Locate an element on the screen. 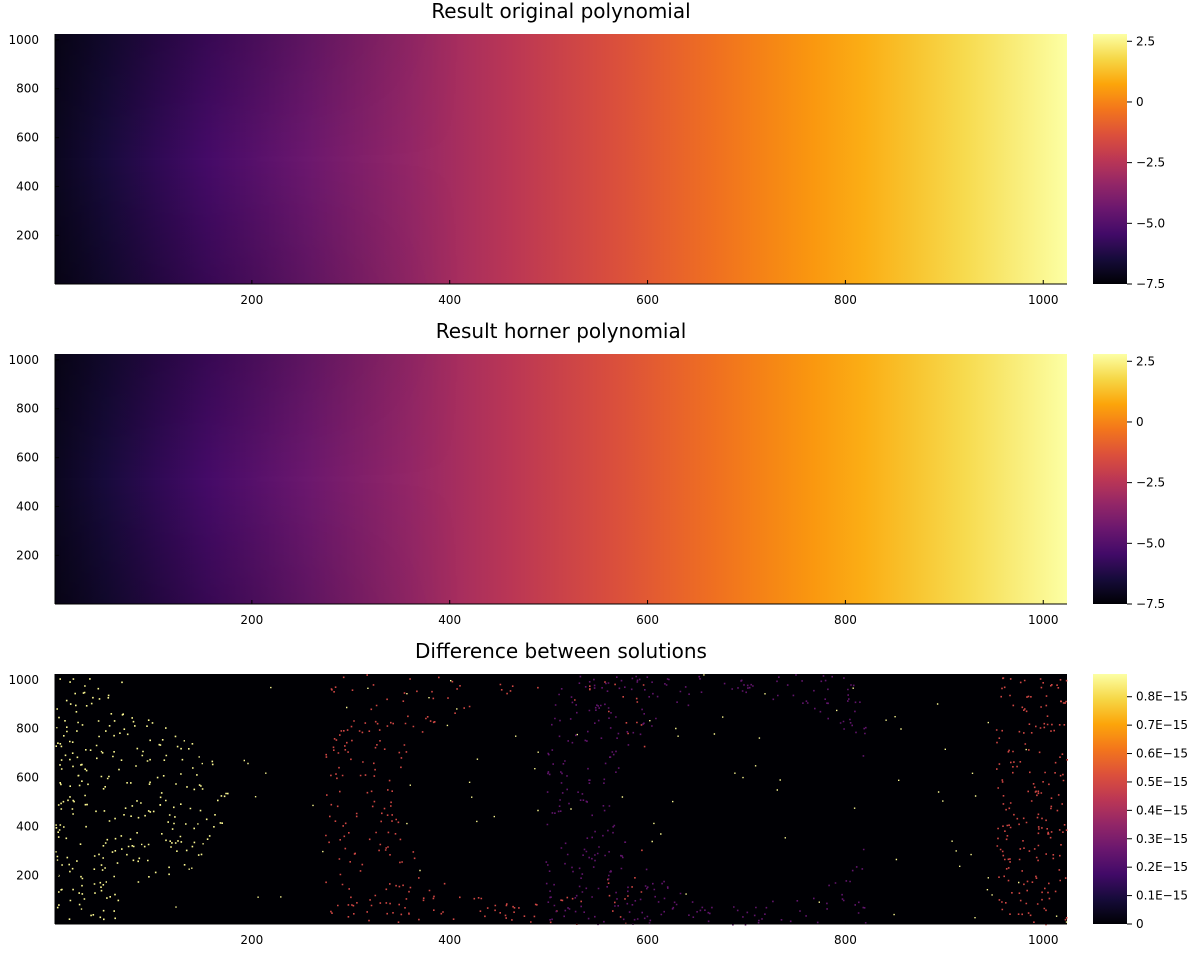 The image size is (1200, 960). chart-title: Difference between solutions is located at coordinates (561, 651).